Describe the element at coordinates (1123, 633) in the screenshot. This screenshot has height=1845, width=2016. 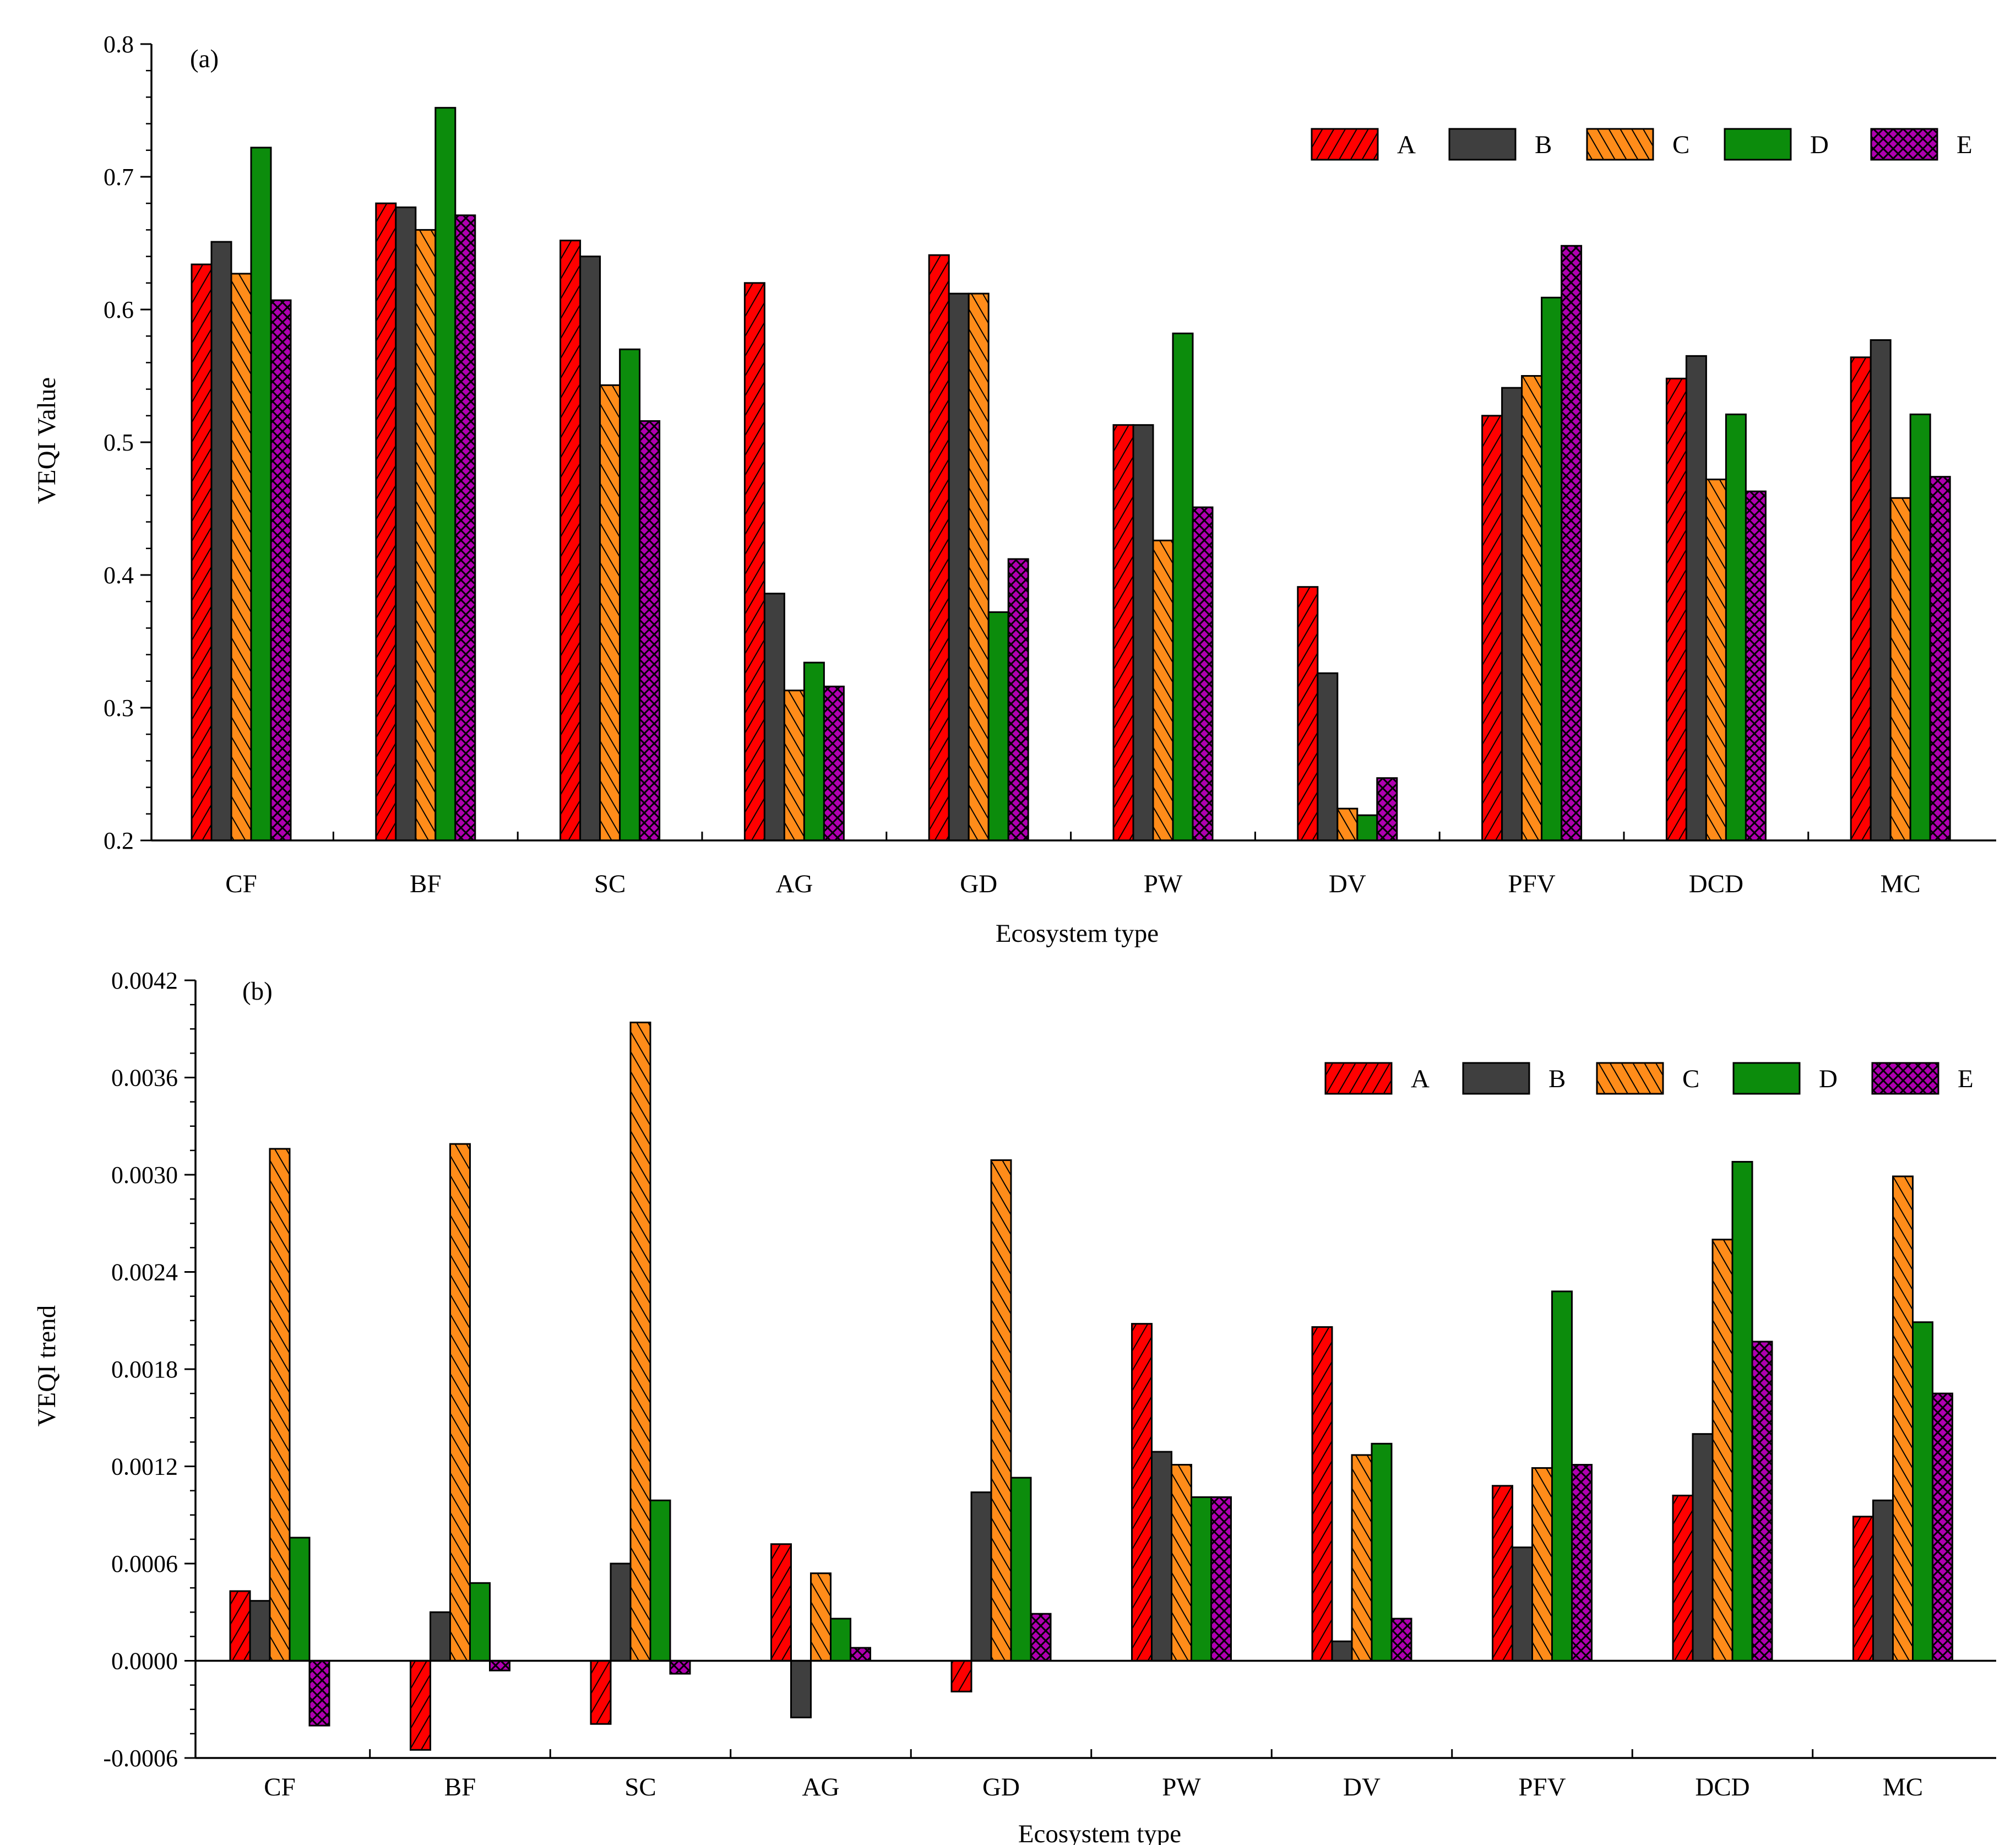
I see `bar-PW-A` at that location.